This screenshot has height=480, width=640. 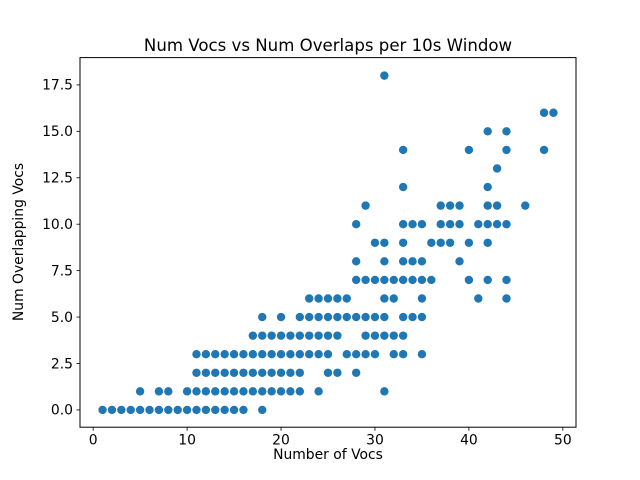 I want to click on y-tick-label: 10.0, so click(x=57, y=225).